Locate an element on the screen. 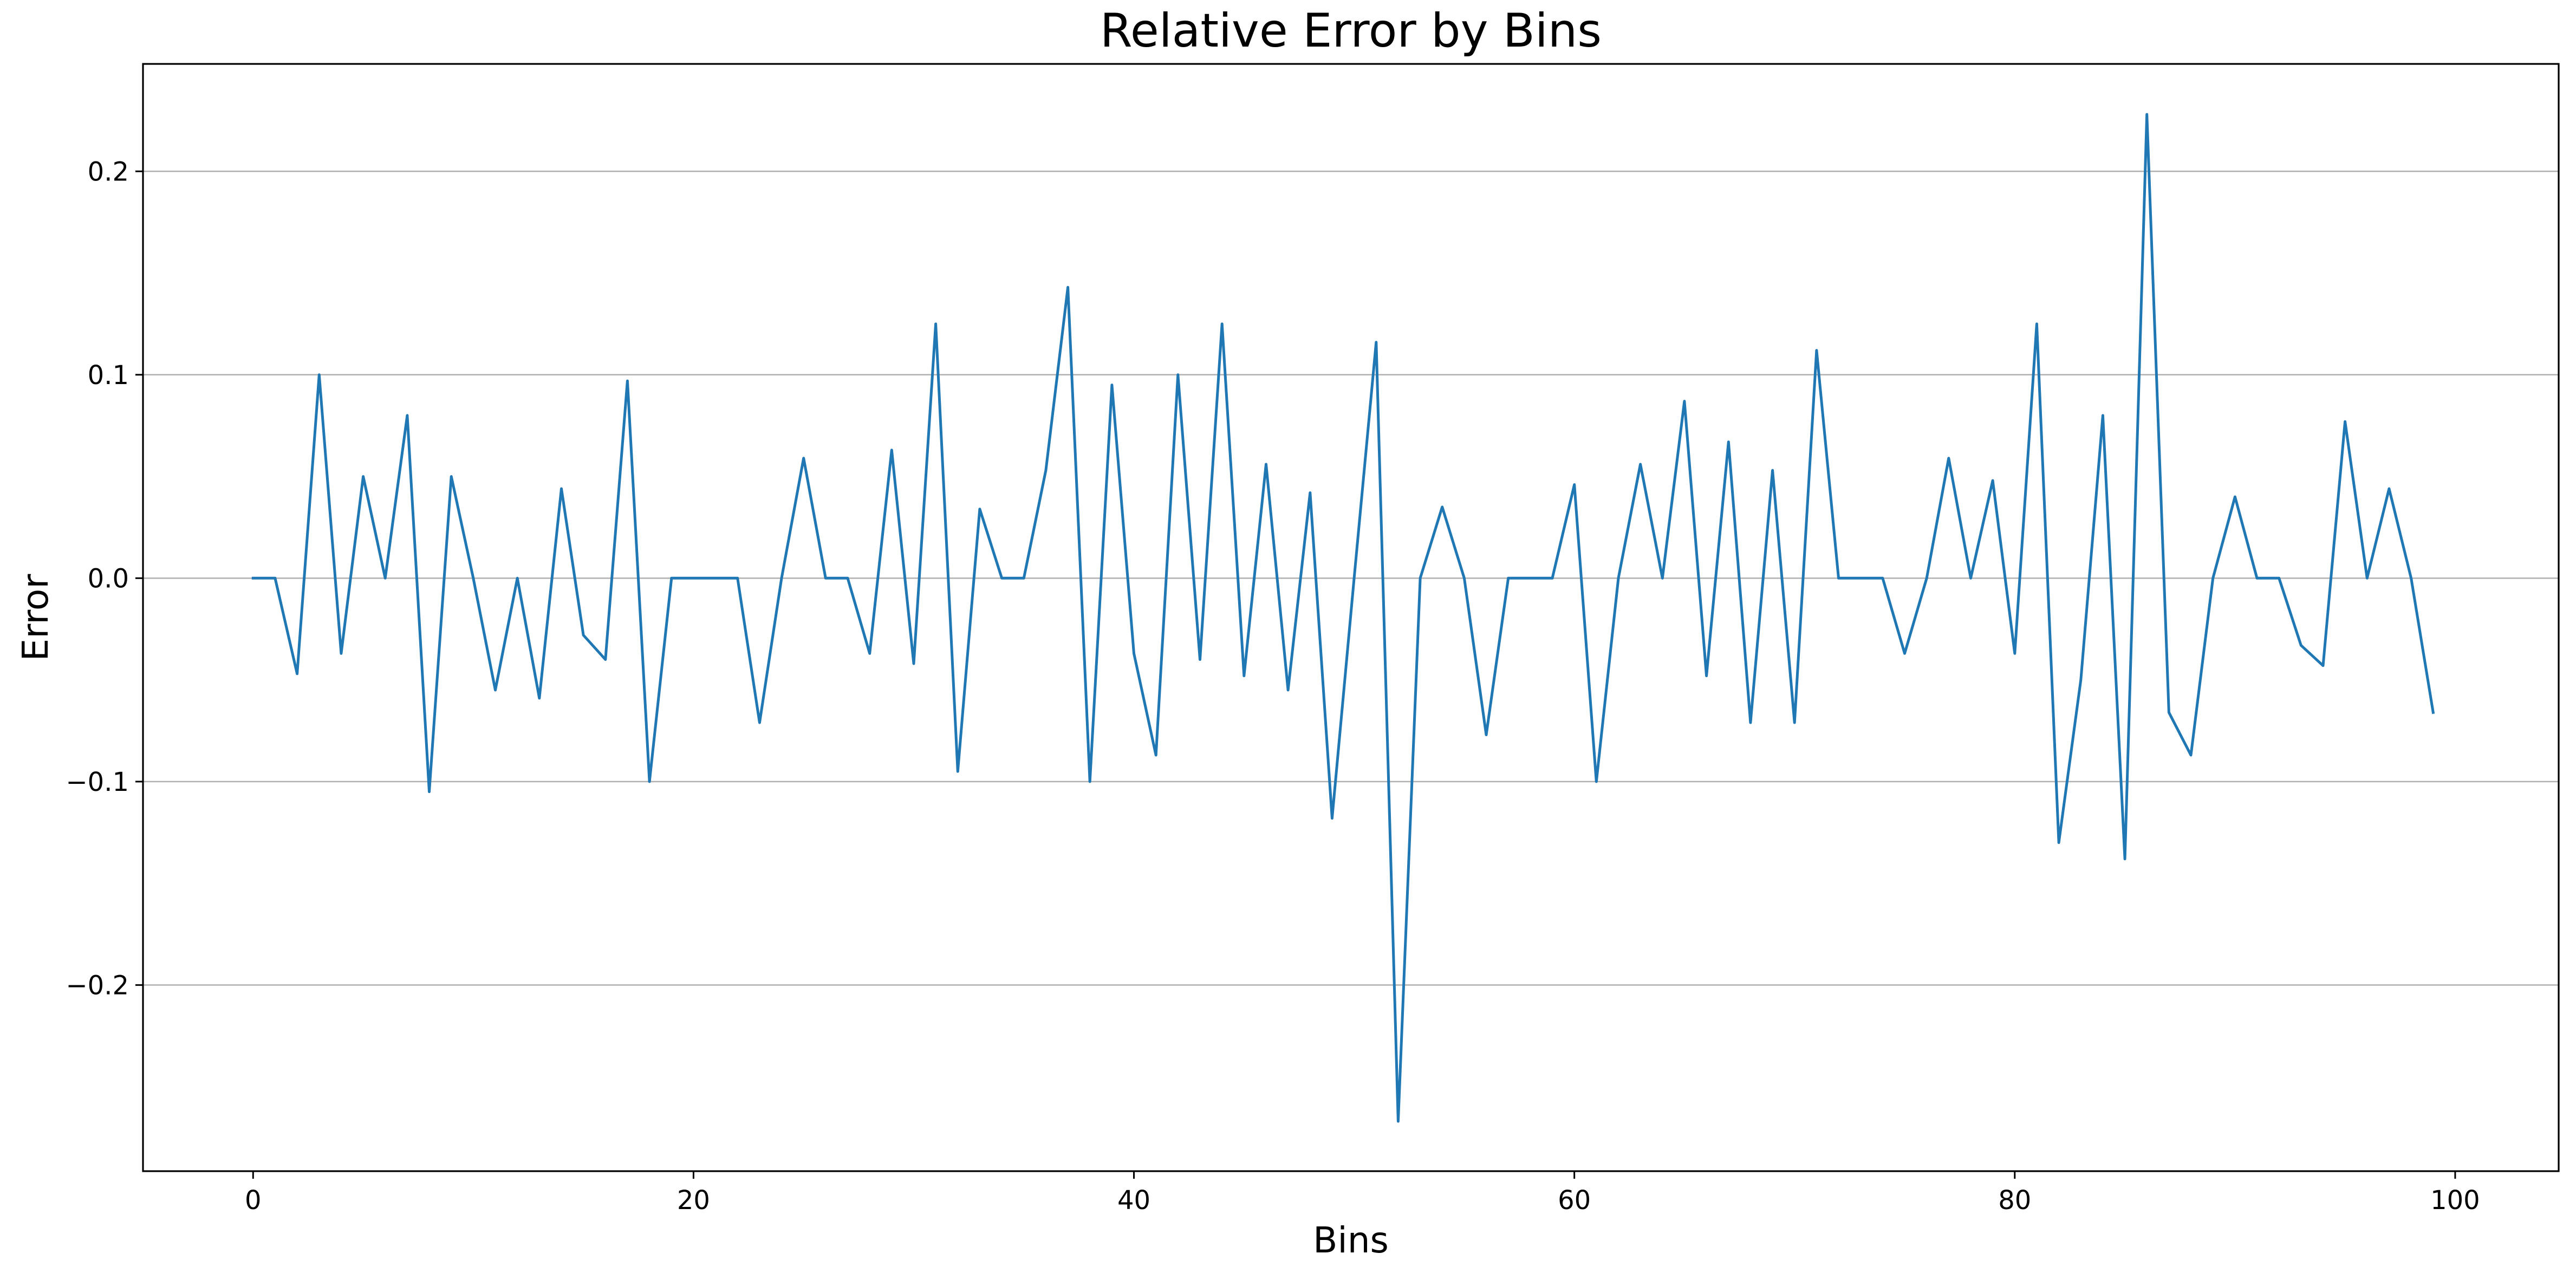 The width and height of the screenshot is (2576, 1273). x-tick-label: 0 is located at coordinates (253, 1200).